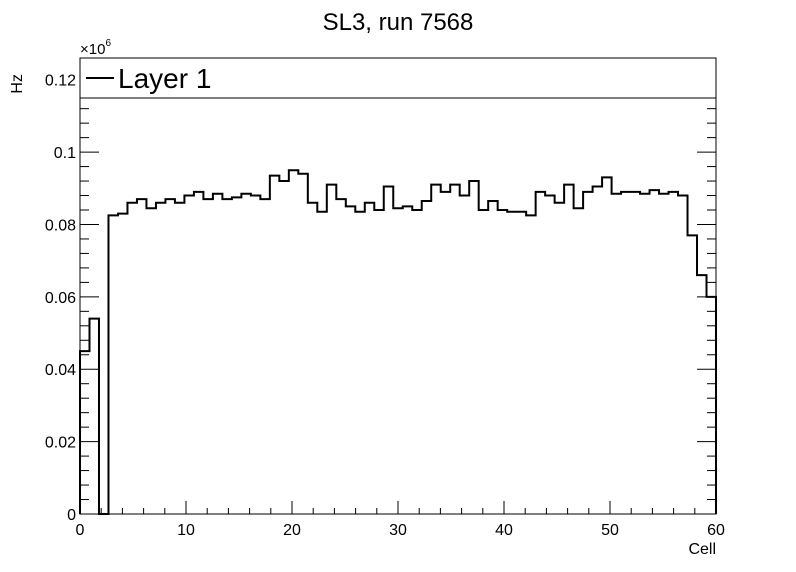 This screenshot has width=796, height=572. What do you see at coordinates (398, 530) in the screenshot?
I see `x-tick-label: 30` at bounding box center [398, 530].